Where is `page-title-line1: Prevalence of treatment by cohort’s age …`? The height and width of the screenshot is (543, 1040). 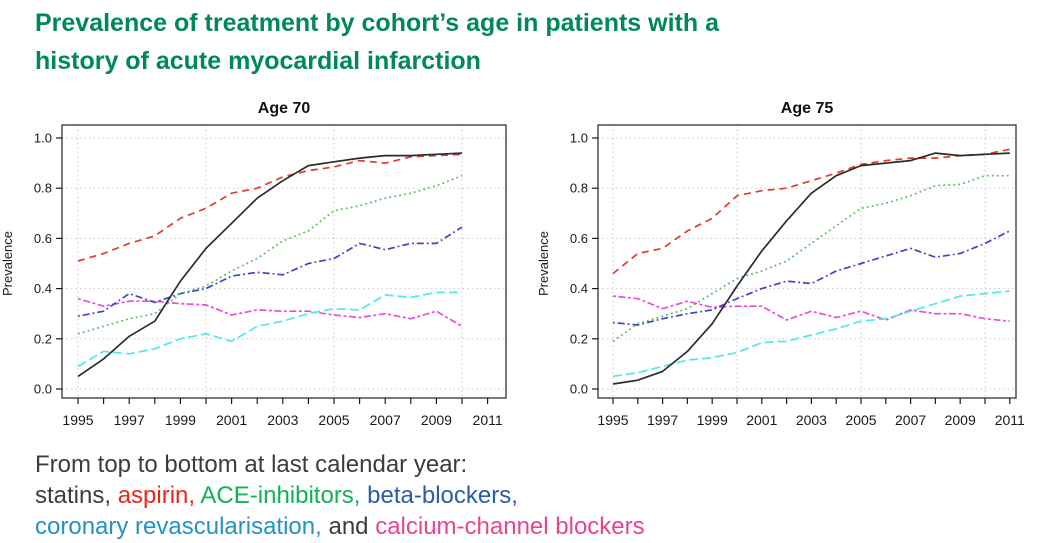
page-title-line1: Prevalence of treatment by cohort’s age … is located at coordinates (377, 23).